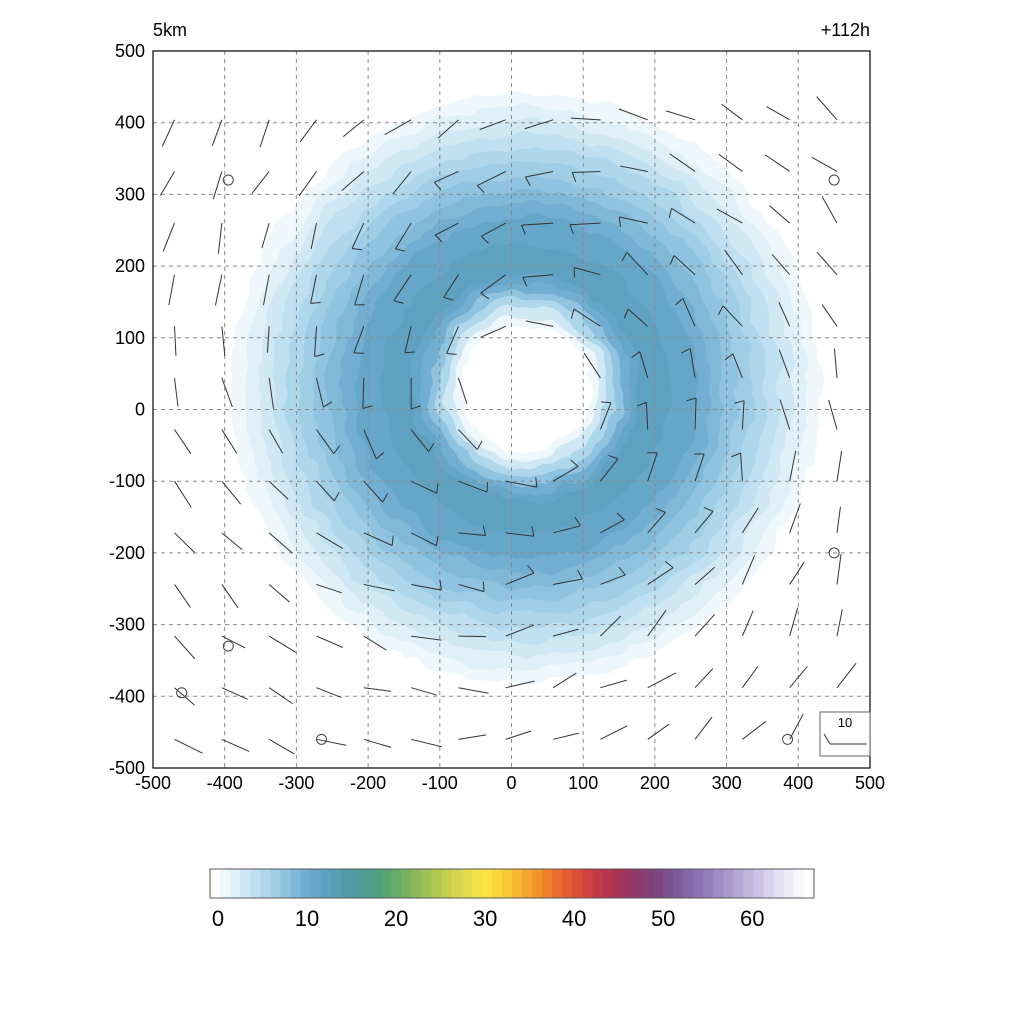 Image resolution: width=1024 pixels, height=1024 pixels. Describe the element at coordinates (218, 918) in the screenshot. I see `colorbar-tick-label: 0` at that location.